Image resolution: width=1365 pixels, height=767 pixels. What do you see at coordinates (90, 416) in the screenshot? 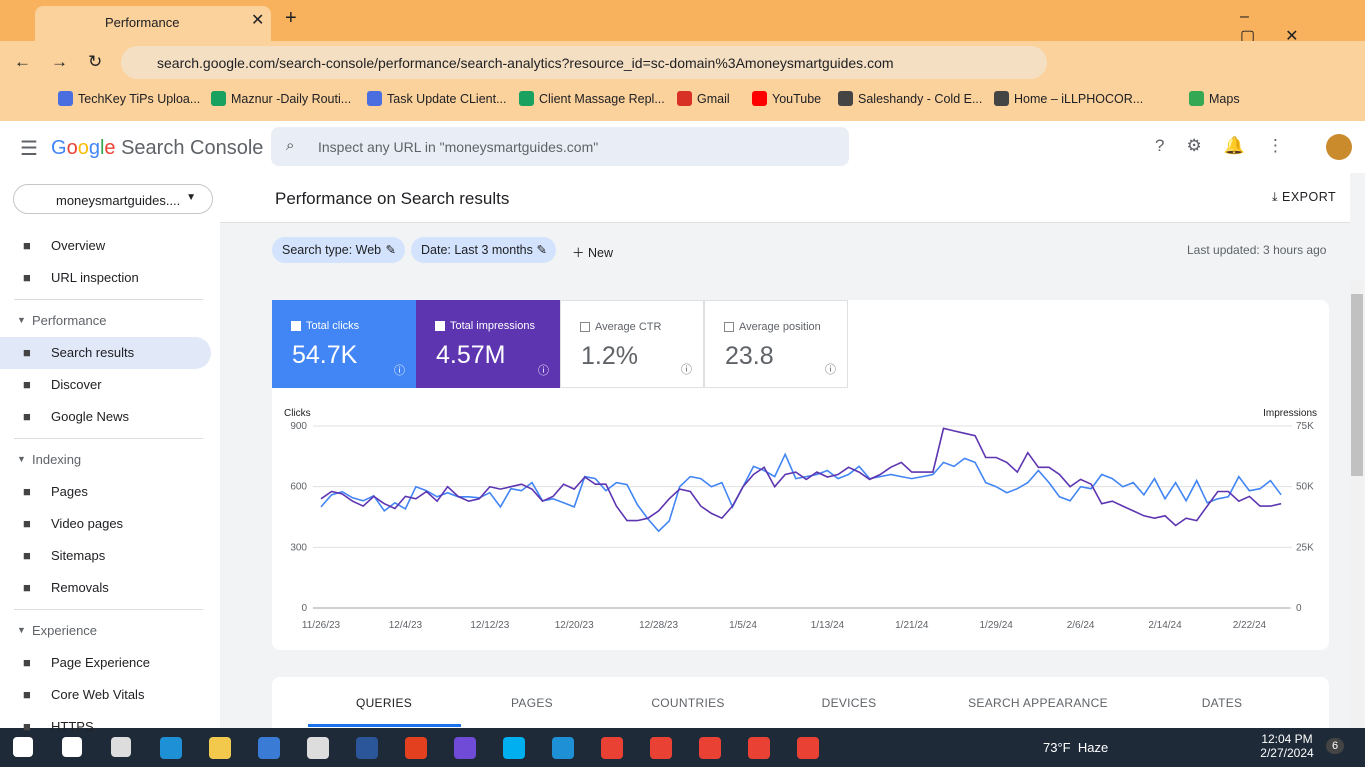
I see `nav-item: Google News` at bounding box center [90, 416].